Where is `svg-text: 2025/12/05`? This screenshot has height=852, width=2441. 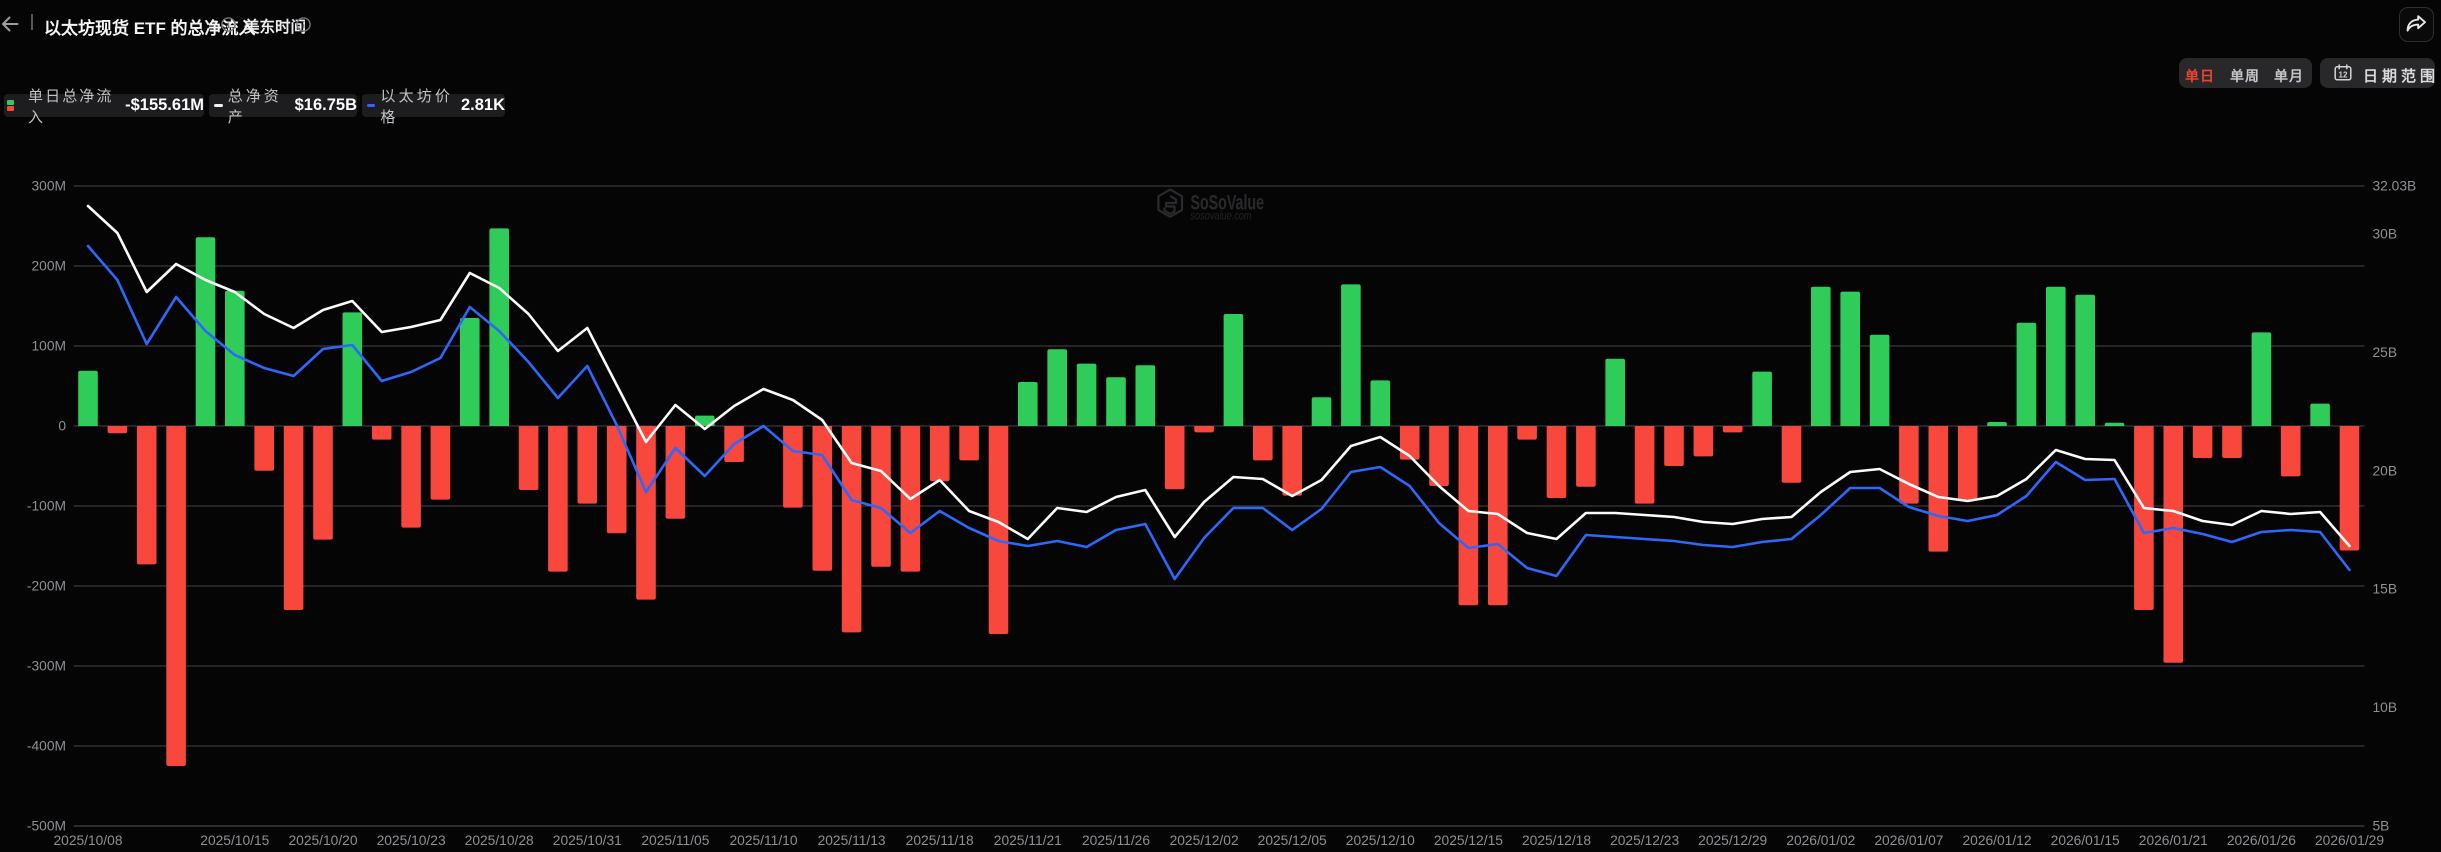 svg-text: 2025/12/05 is located at coordinates (1292, 840).